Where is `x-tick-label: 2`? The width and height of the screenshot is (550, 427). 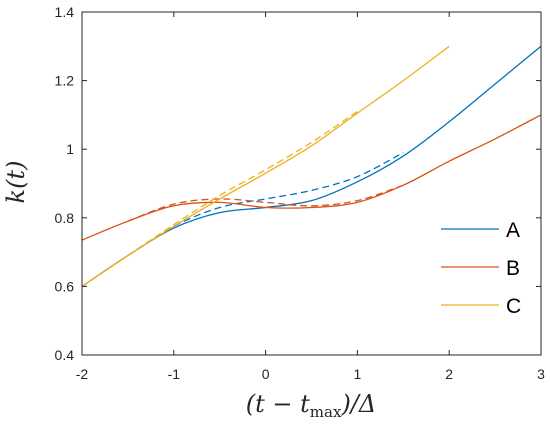
x-tick-label: 2 is located at coordinates (449, 374).